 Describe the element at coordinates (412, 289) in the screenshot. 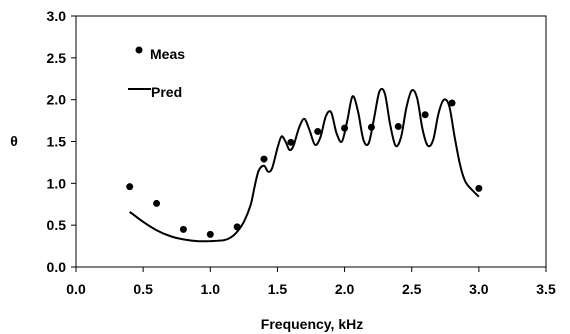

I see `x-tick-label: 2.5` at that location.